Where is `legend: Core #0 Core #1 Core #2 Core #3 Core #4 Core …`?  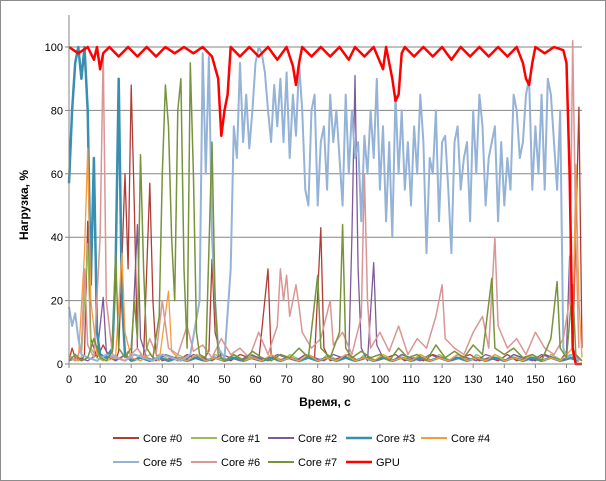
legend: Core #0 Core #1 Core #2 Core #3 Core #4 Core … is located at coordinates (301, 451).